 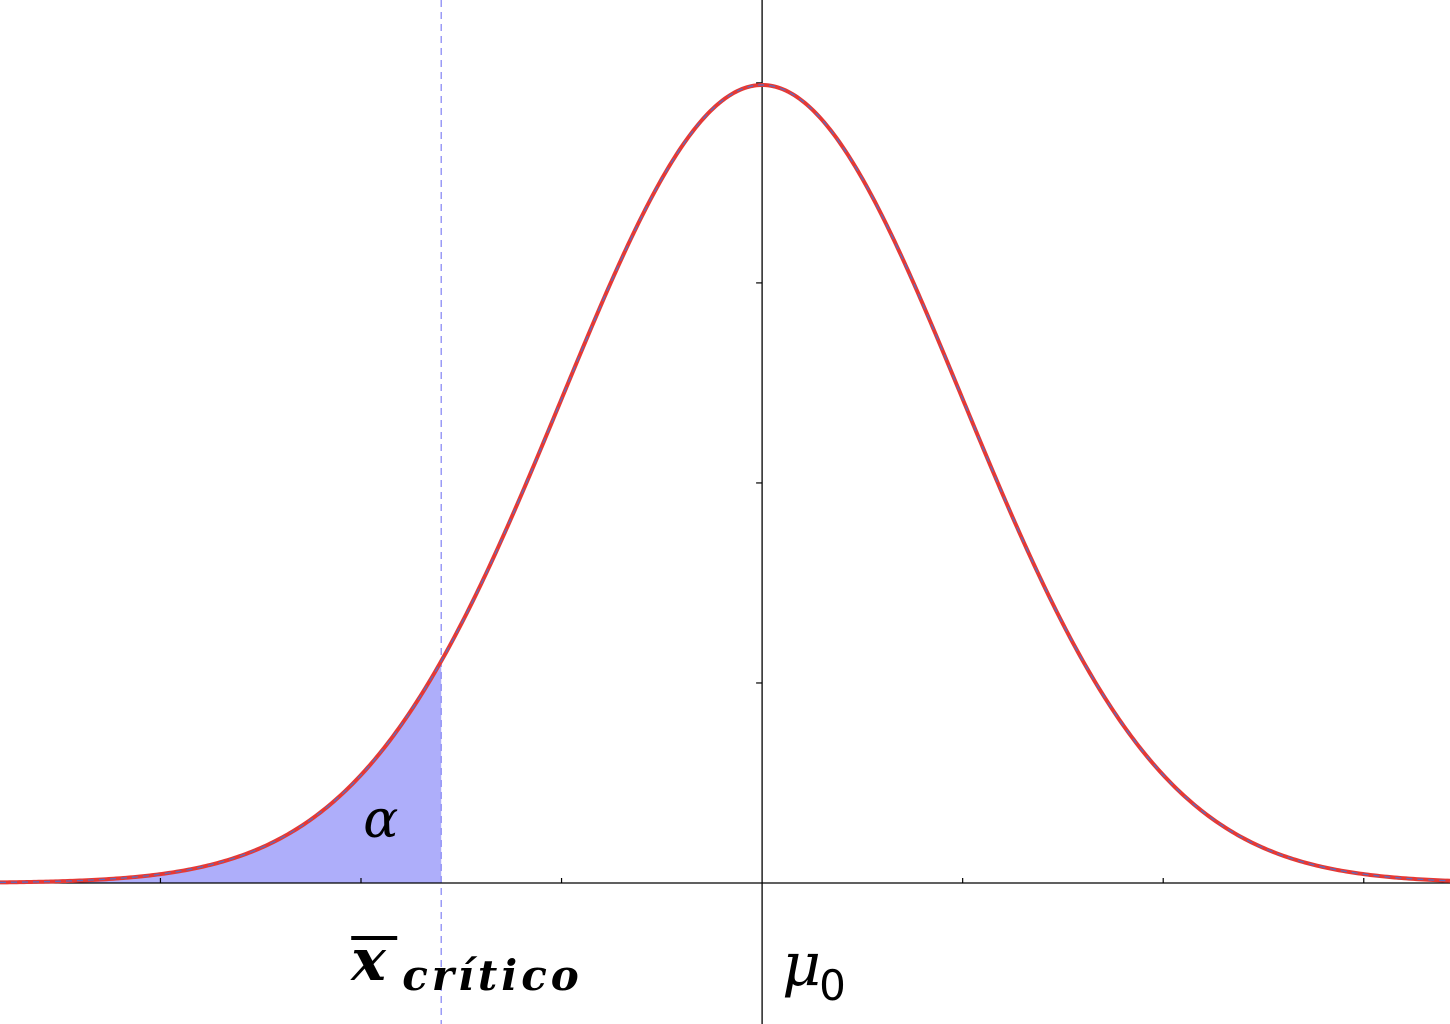 I want to click on mean-label-subscript: 0, so click(x=832, y=985).